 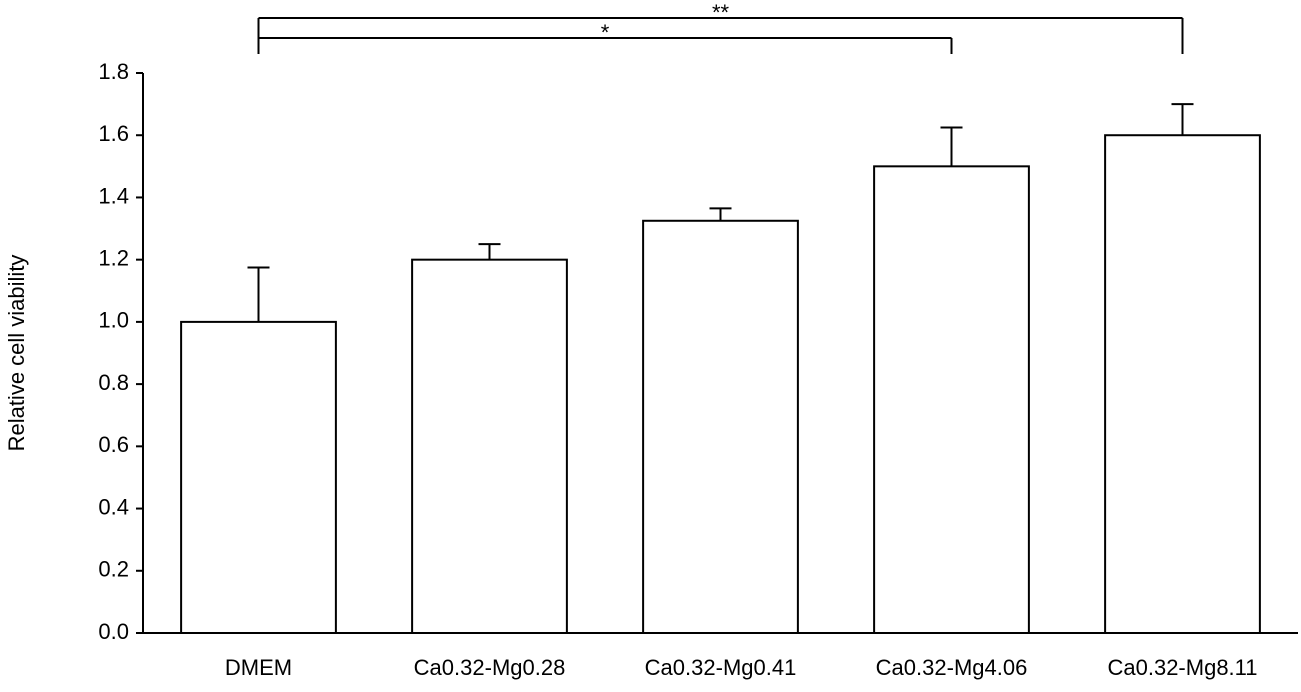 What do you see at coordinates (113, 631) in the screenshot?
I see `y-tick-label: 0.0` at bounding box center [113, 631].